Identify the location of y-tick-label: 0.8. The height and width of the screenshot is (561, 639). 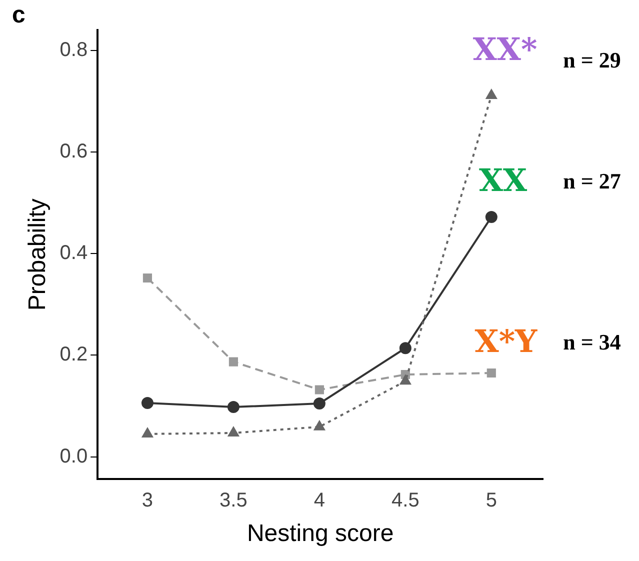
(74, 49).